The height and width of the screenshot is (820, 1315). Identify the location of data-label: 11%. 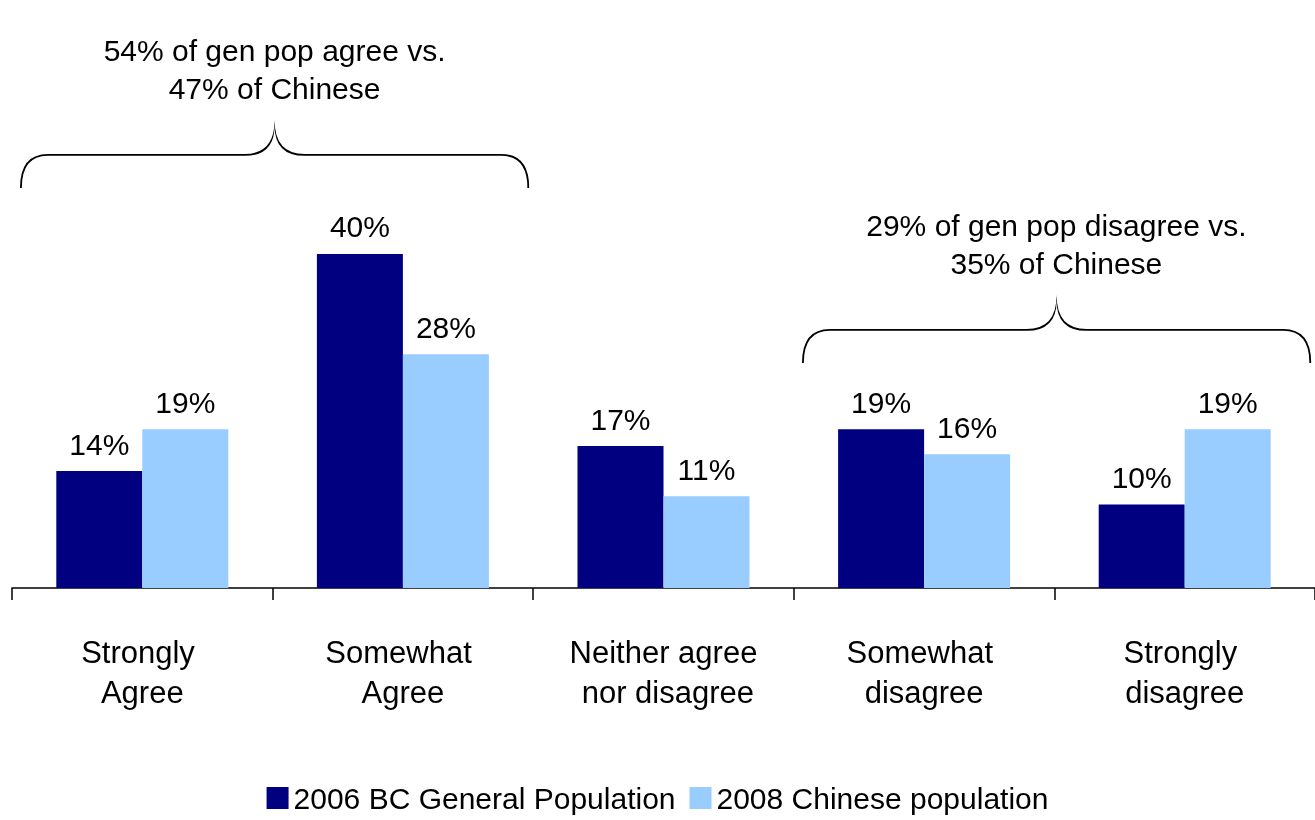
(706, 469).